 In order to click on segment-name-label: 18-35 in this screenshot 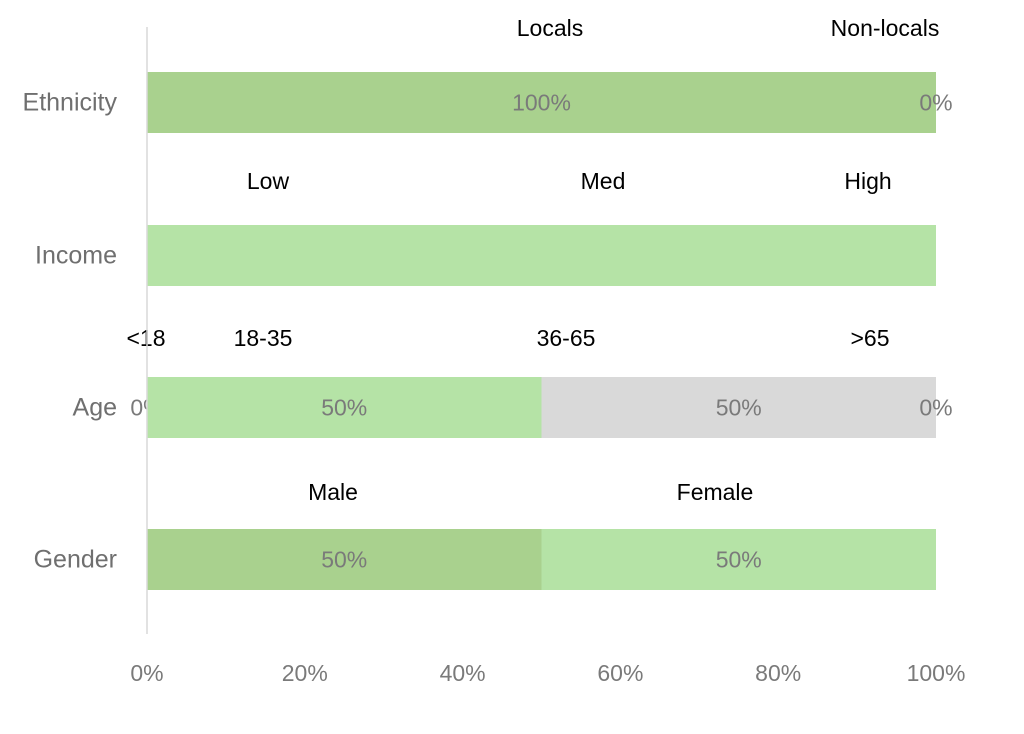, I will do `click(263, 338)`.